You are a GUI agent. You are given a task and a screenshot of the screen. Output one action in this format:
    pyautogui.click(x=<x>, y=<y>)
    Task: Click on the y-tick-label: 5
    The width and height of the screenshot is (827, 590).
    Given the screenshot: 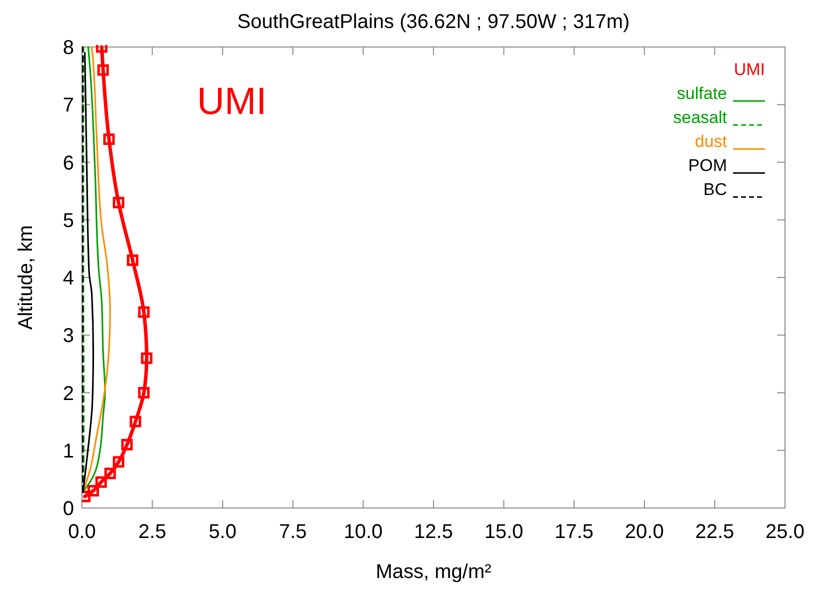 What is the action you would take?
    pyautogui.click(x=68, y=221)
    